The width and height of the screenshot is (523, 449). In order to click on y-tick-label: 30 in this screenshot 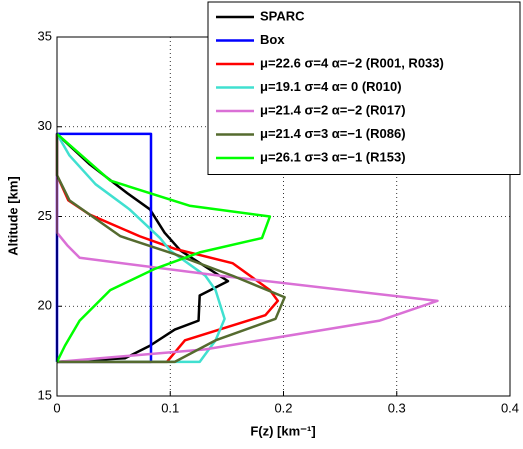, I will do `click(45, 125)`.